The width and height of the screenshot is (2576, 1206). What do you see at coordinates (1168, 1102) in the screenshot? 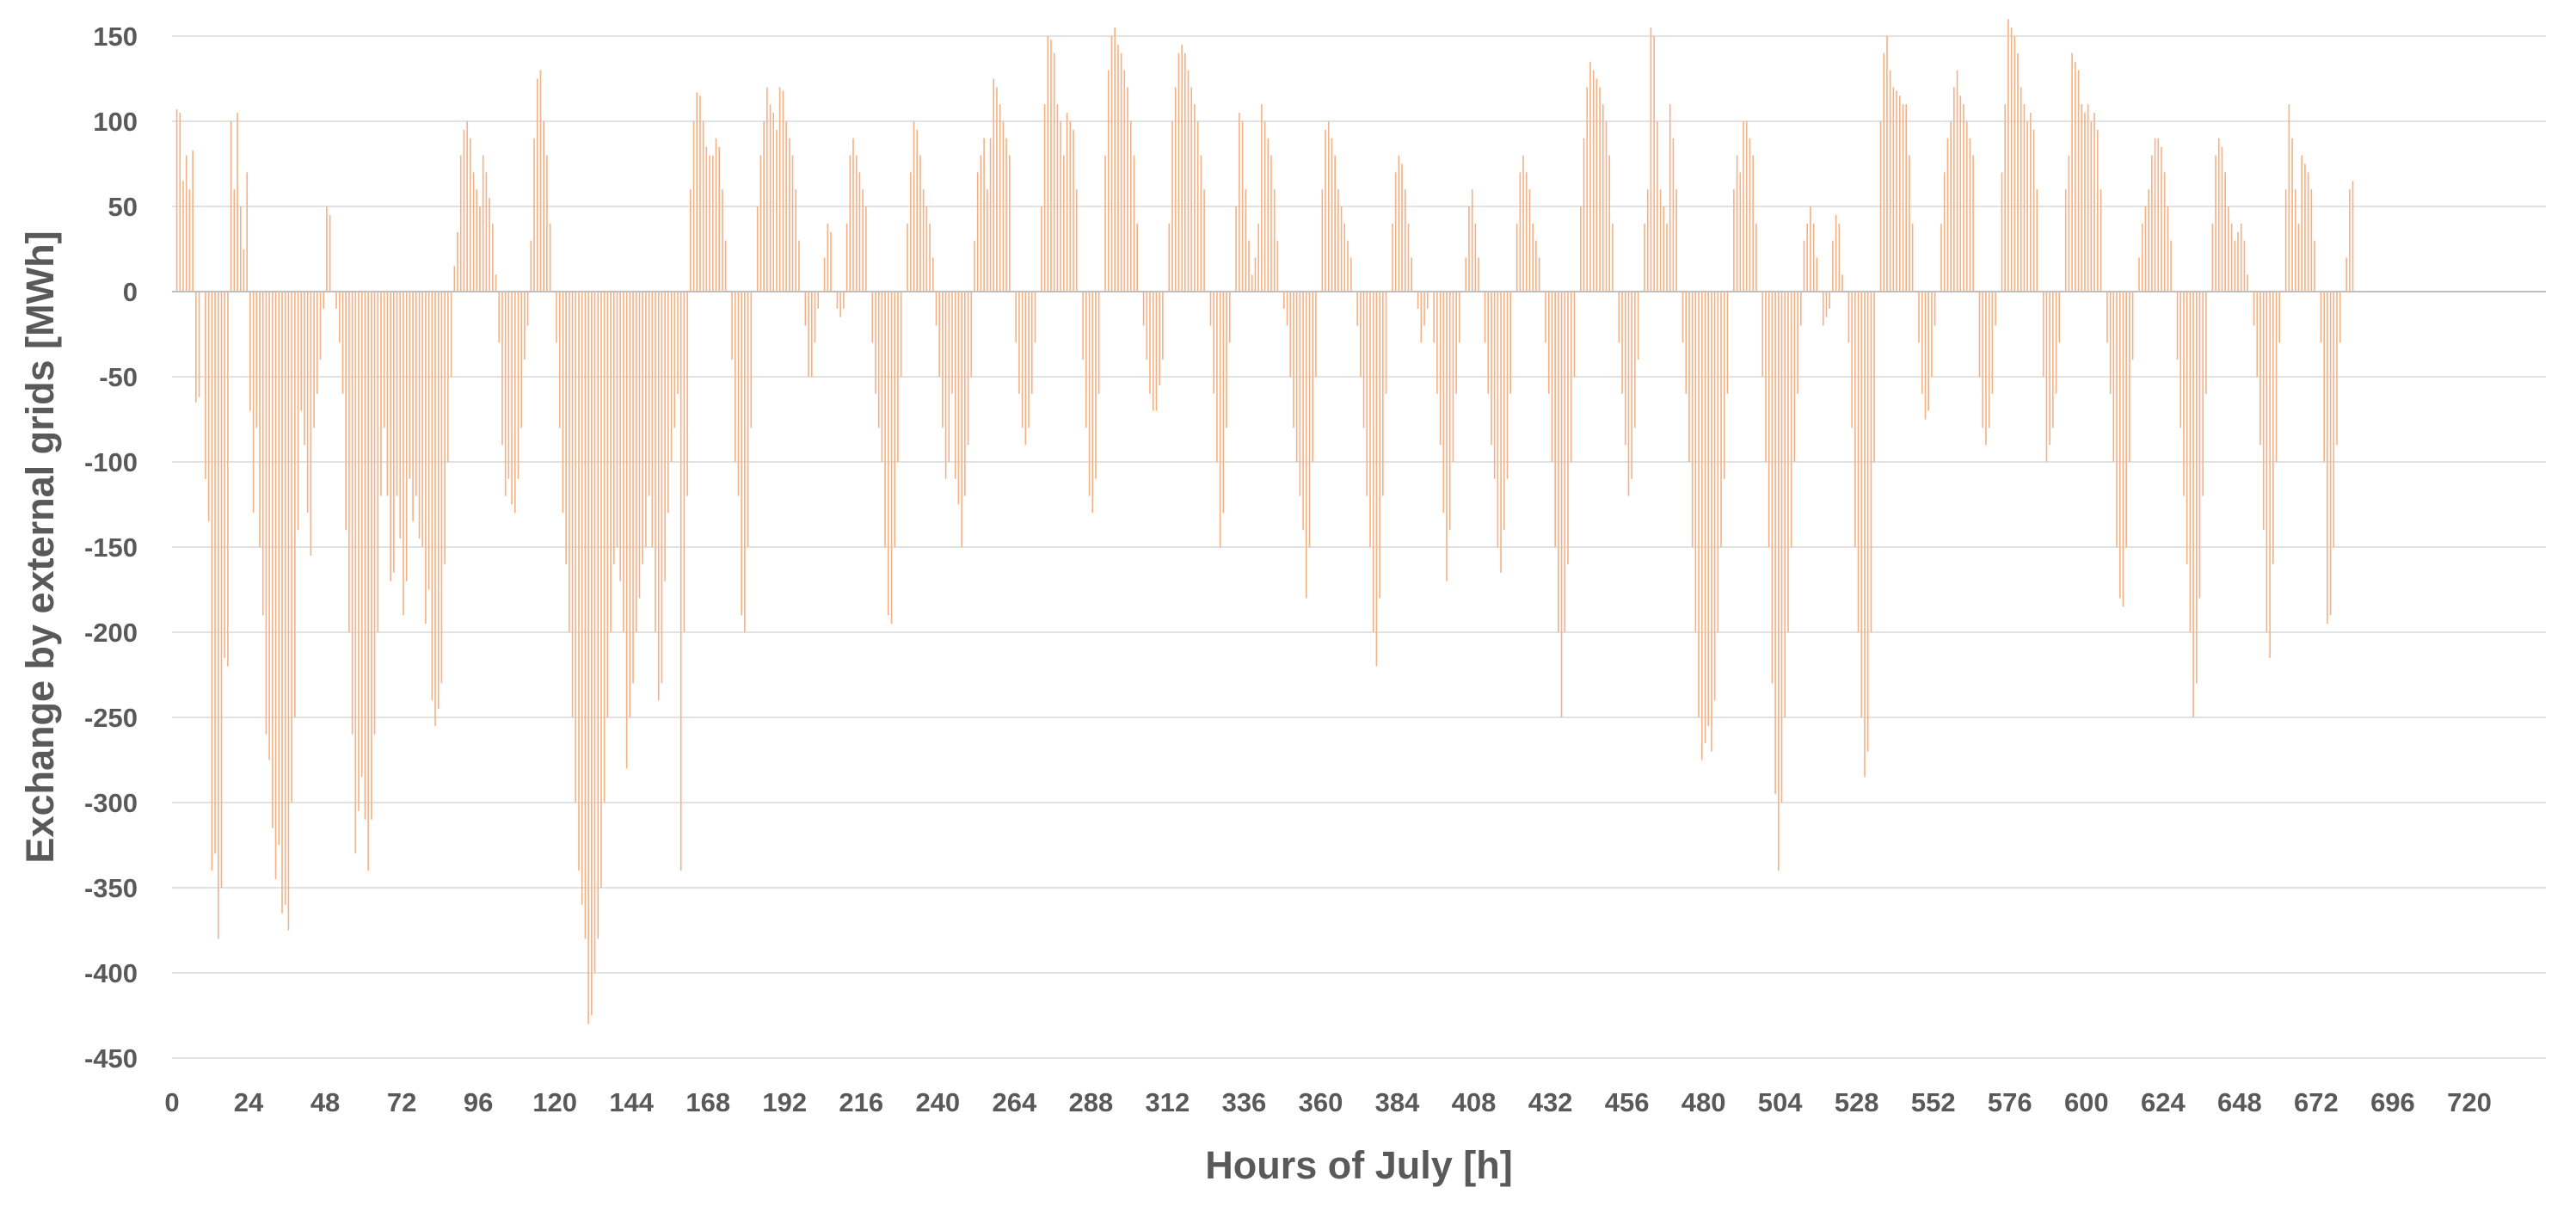
I see `x-tick-label: 312` at bounding box center [1168, 1102].